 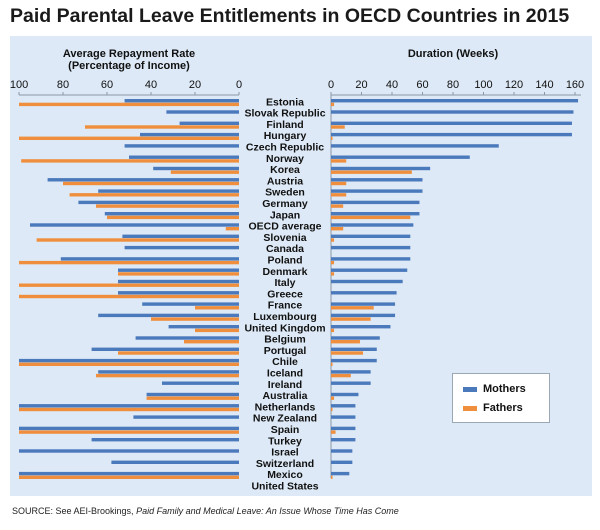 I want to click on duration-bar-fathers-finland, so click(x=338, y=127).